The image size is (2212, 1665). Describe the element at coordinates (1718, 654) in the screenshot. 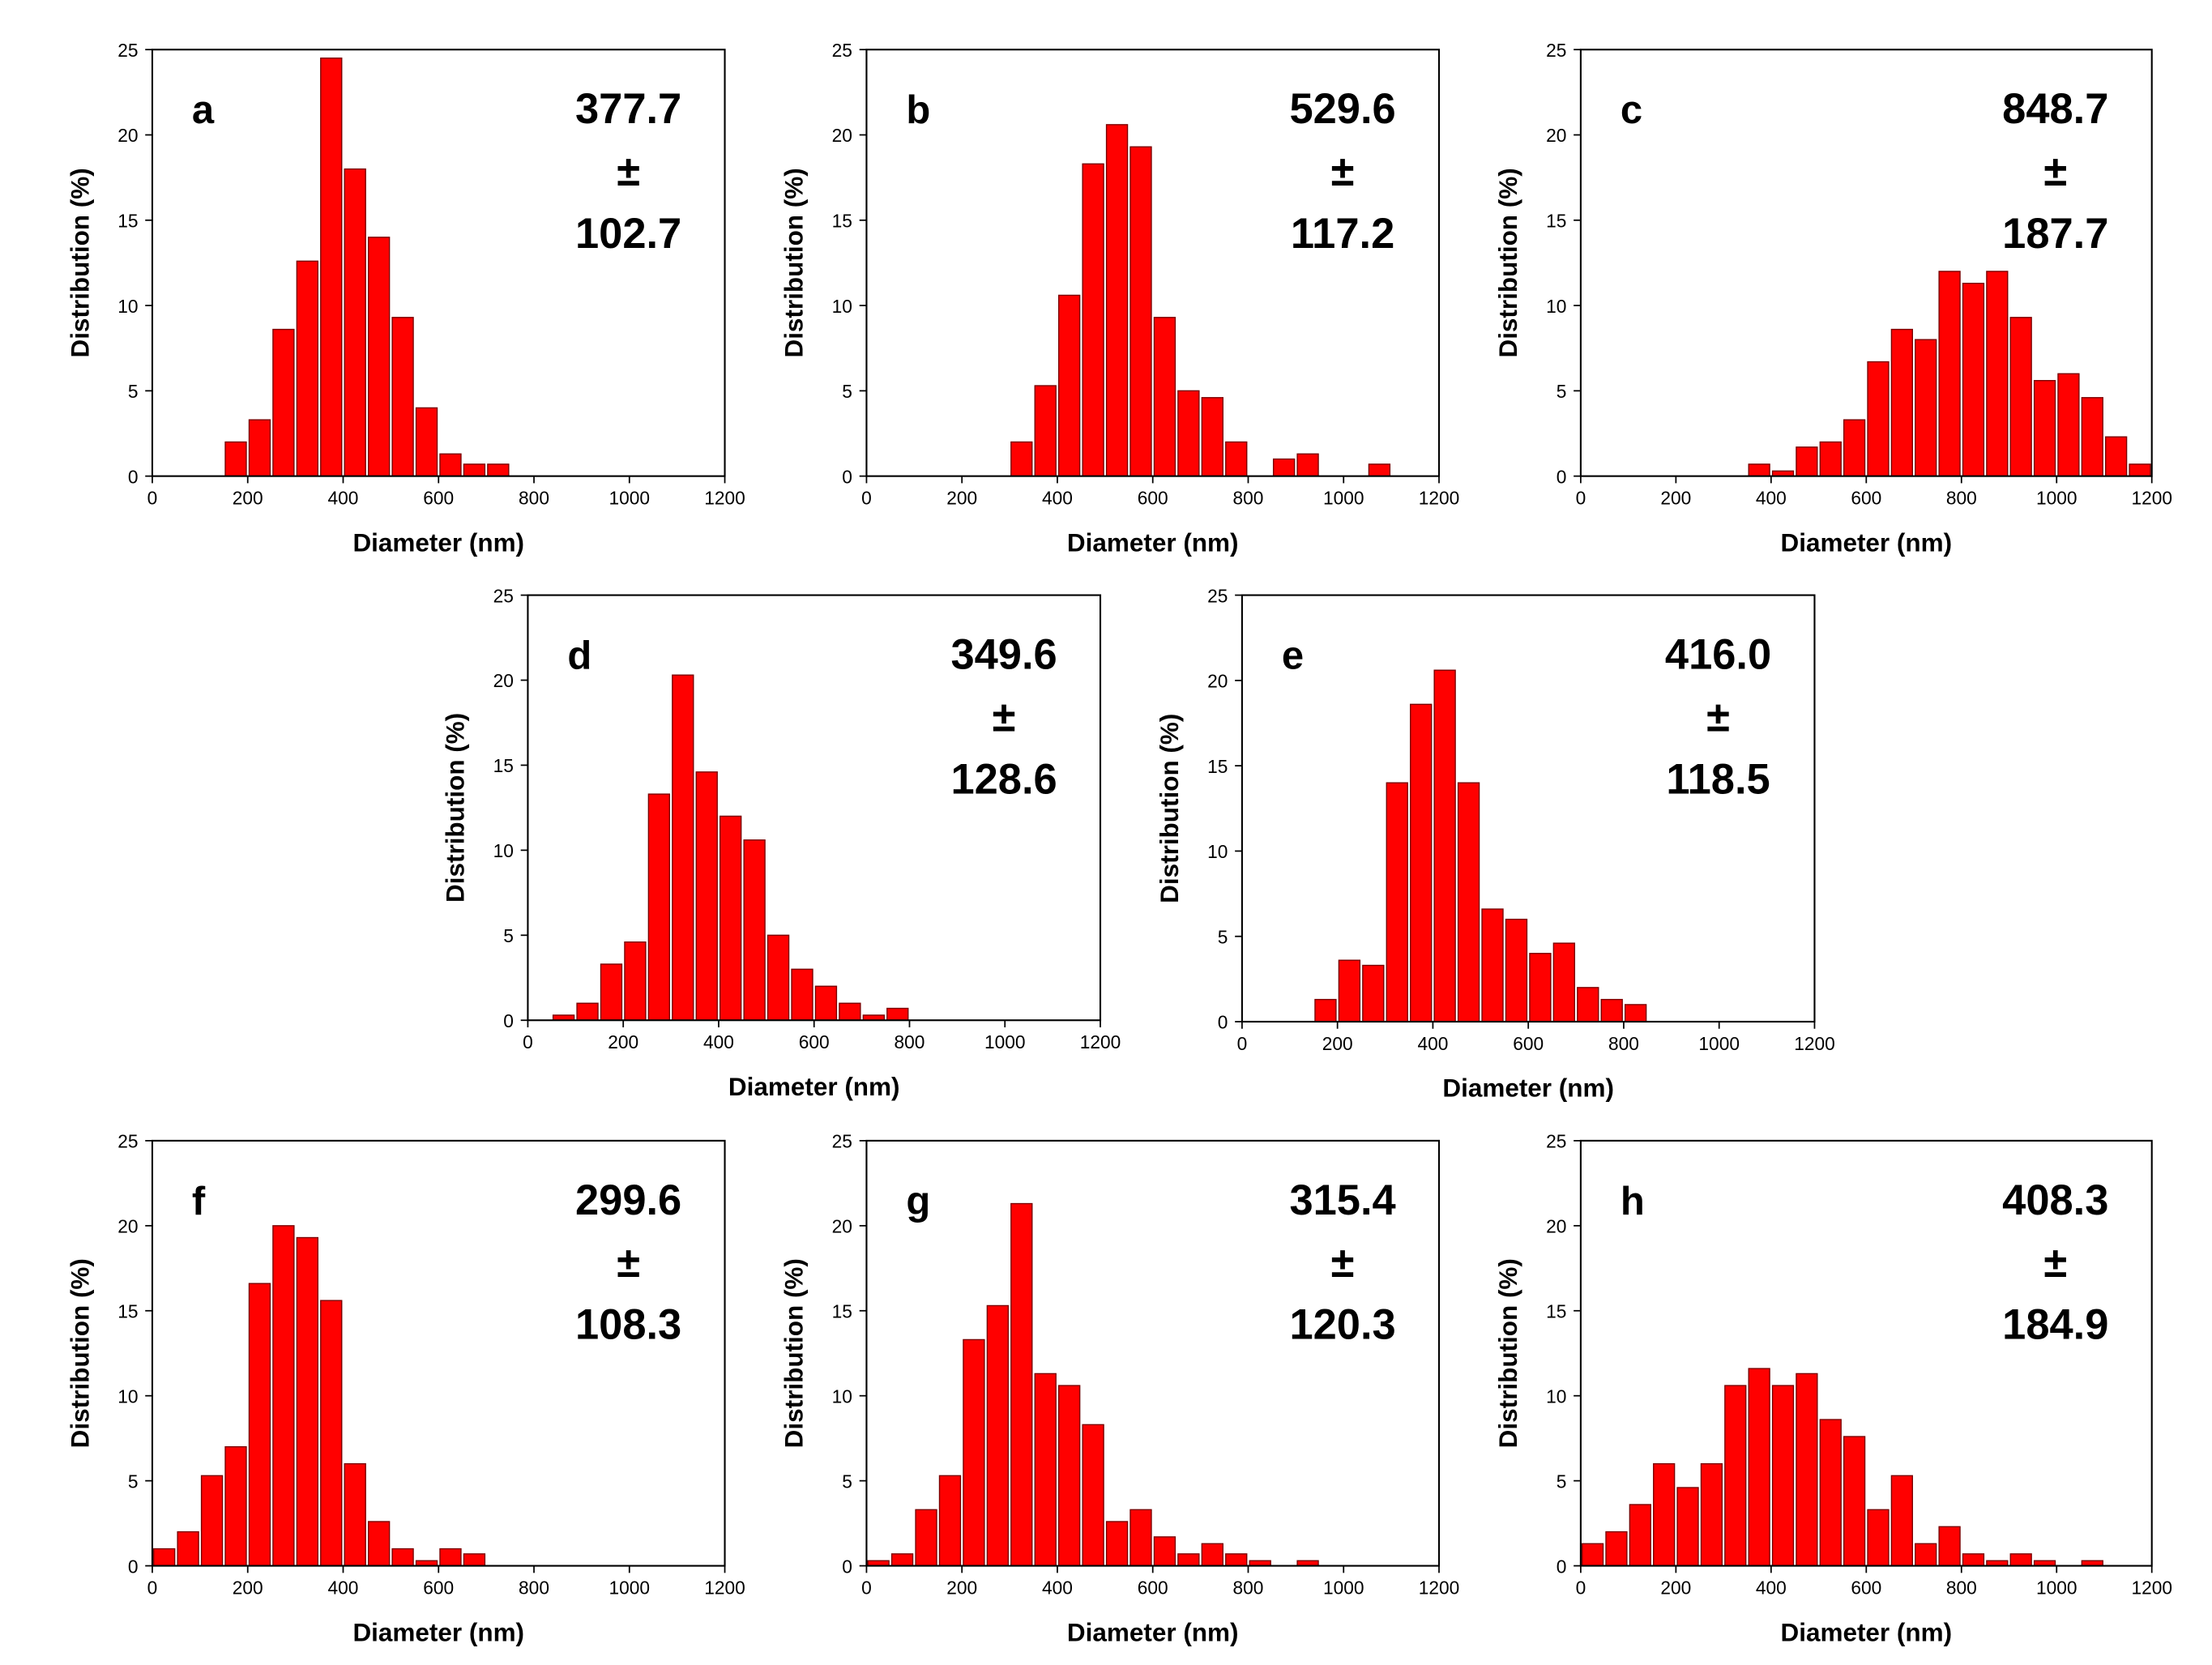

I see `annotation: 416.0` at that location.